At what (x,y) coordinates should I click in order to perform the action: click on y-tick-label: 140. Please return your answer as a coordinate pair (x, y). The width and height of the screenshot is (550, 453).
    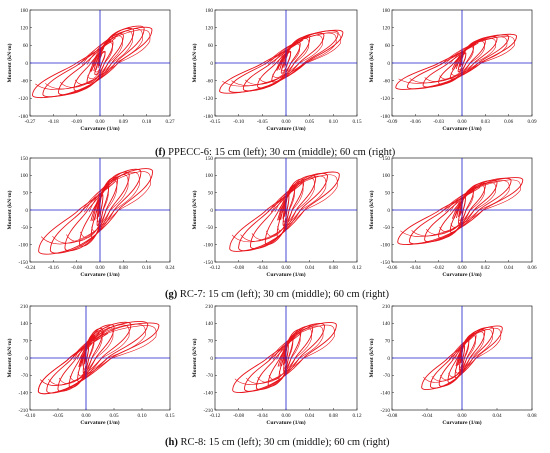
    Looking at the image, I should click on (209, 324).